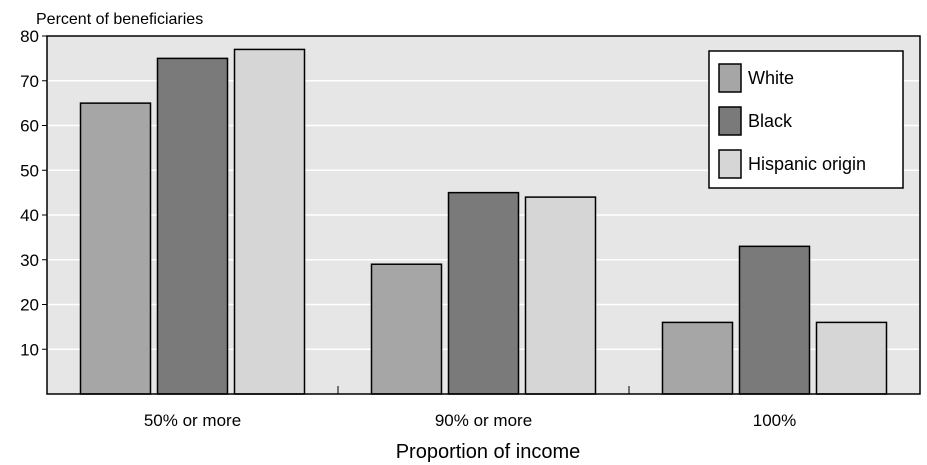 The height and width of the screenshot is (465, 927). I want to click on y-tick-label: 50, so click(29, 170).